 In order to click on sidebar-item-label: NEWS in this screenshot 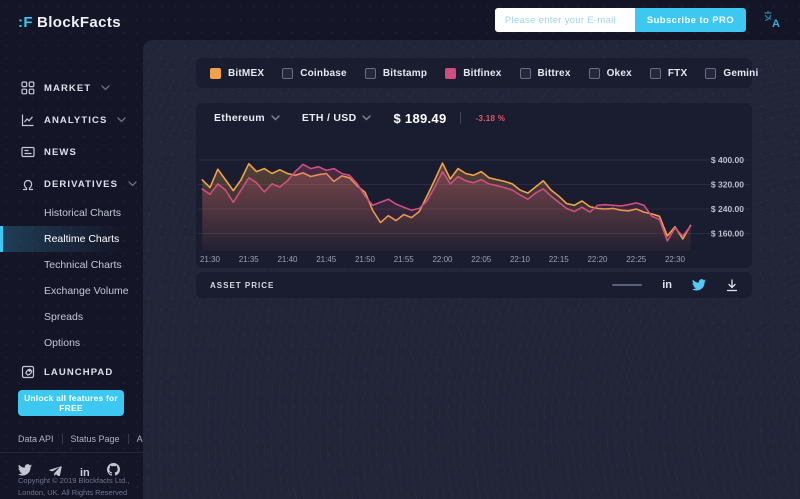, I will do `click(60, 152)`.